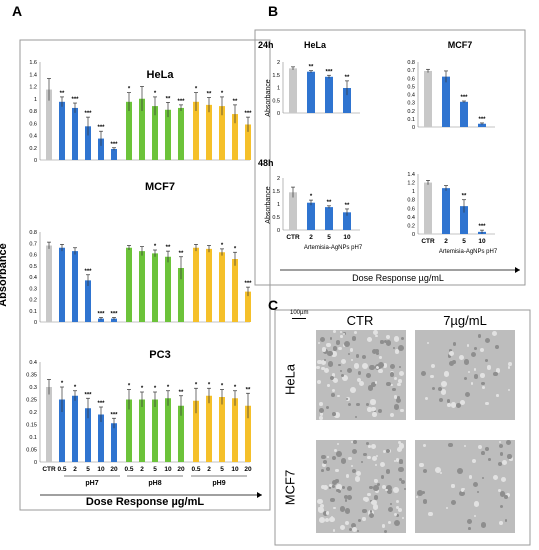  Describe the element at coordinates (299, 318) in the screenshot. I see `scale-bar` at that location.